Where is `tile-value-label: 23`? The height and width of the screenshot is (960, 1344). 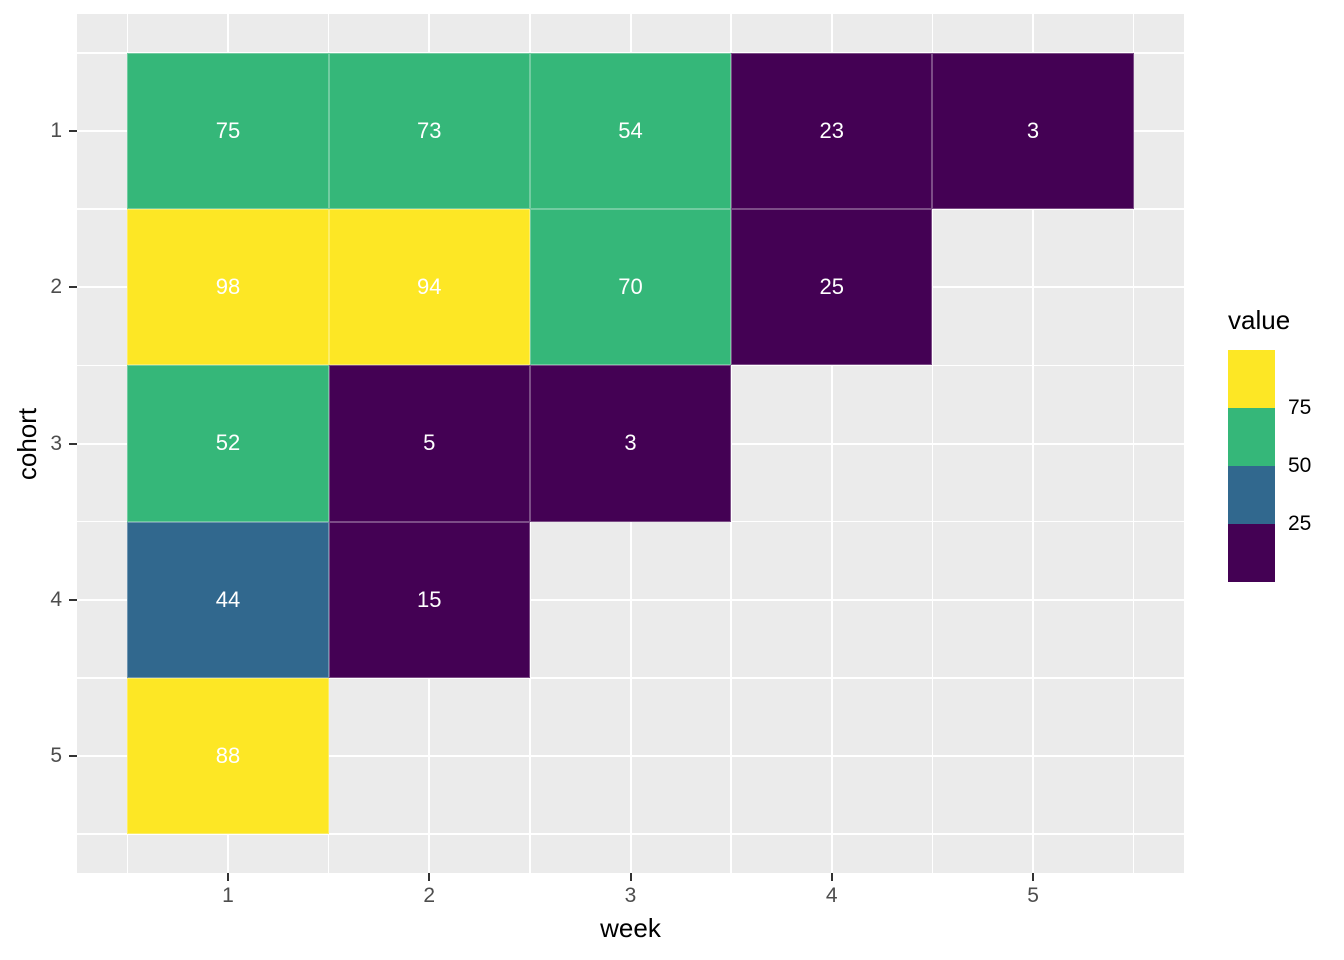
tile-value-label: 23 is located at coordinates (831, 131).